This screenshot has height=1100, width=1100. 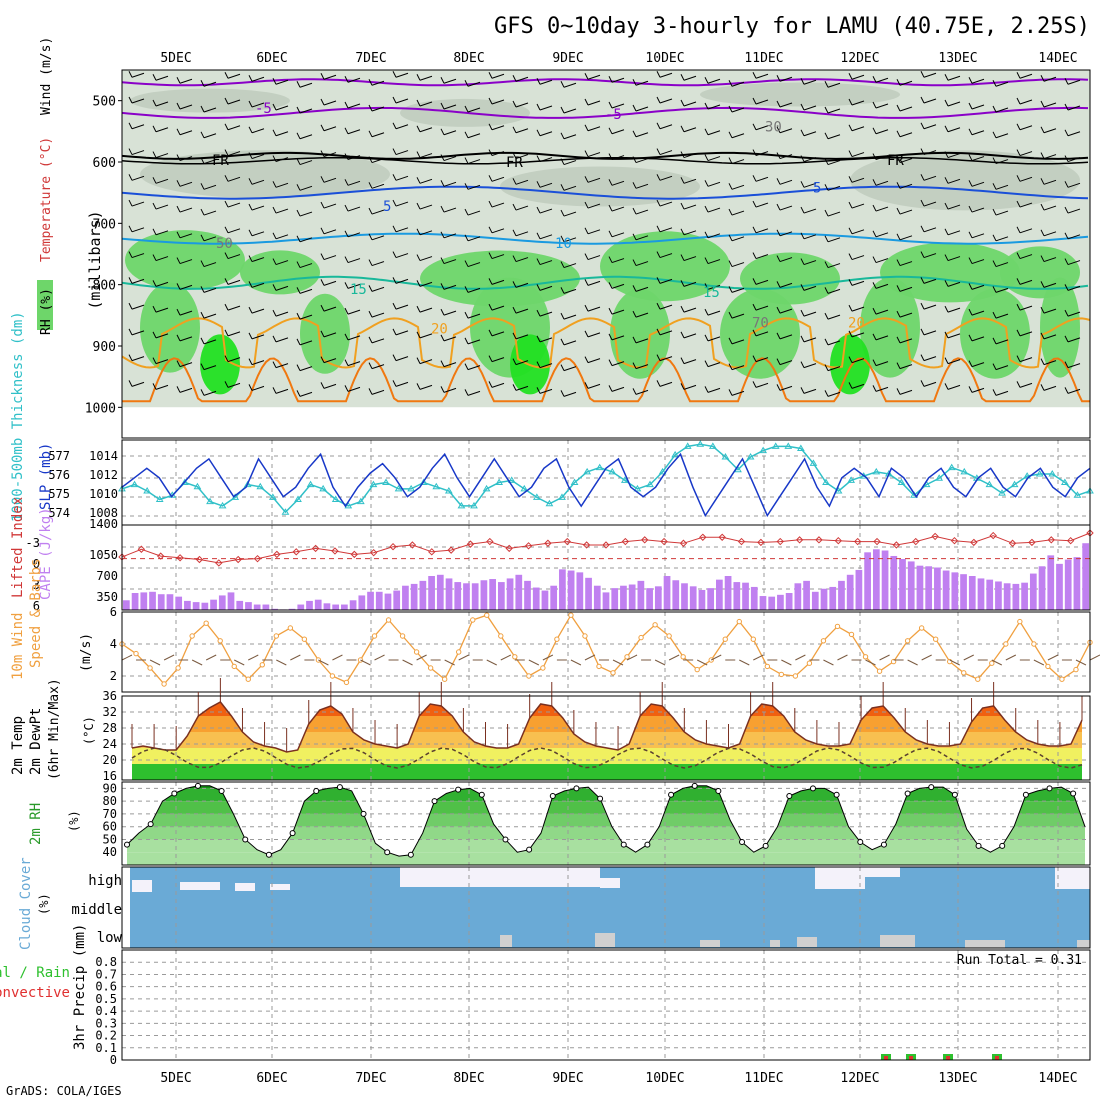 What do you see at coordinates (763, 58) in the screenshot?
I see `date-label-top: 11DEC` at bounding box center [763, 58].